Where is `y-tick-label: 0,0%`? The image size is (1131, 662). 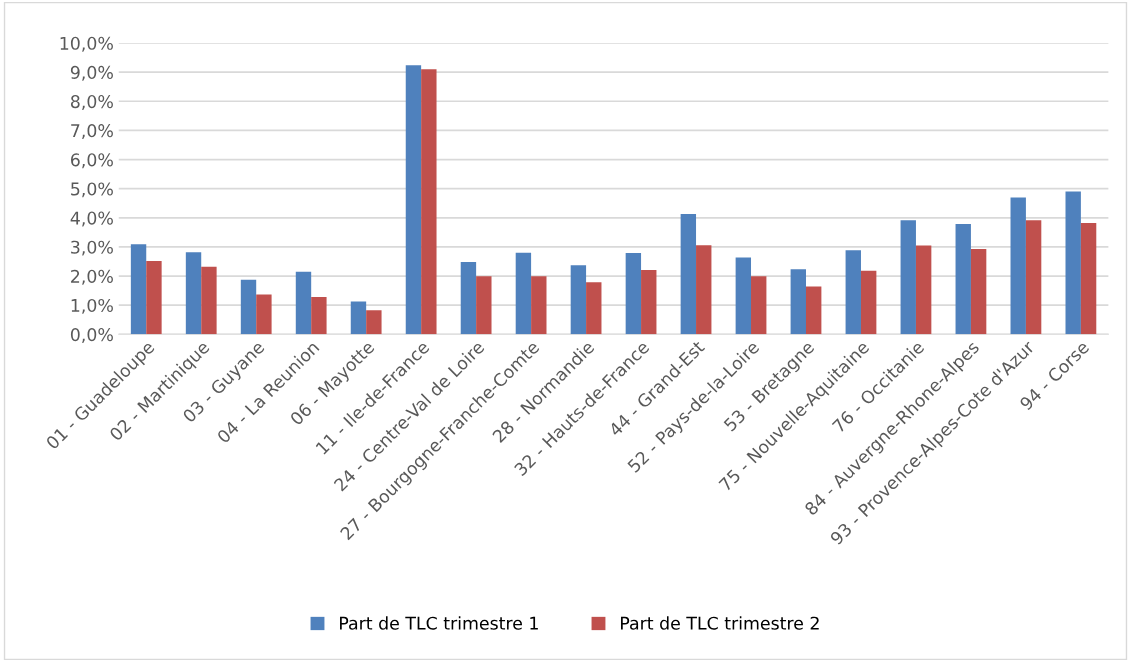
y-tick-label: 0,0% is located at coordinates (91, 335).